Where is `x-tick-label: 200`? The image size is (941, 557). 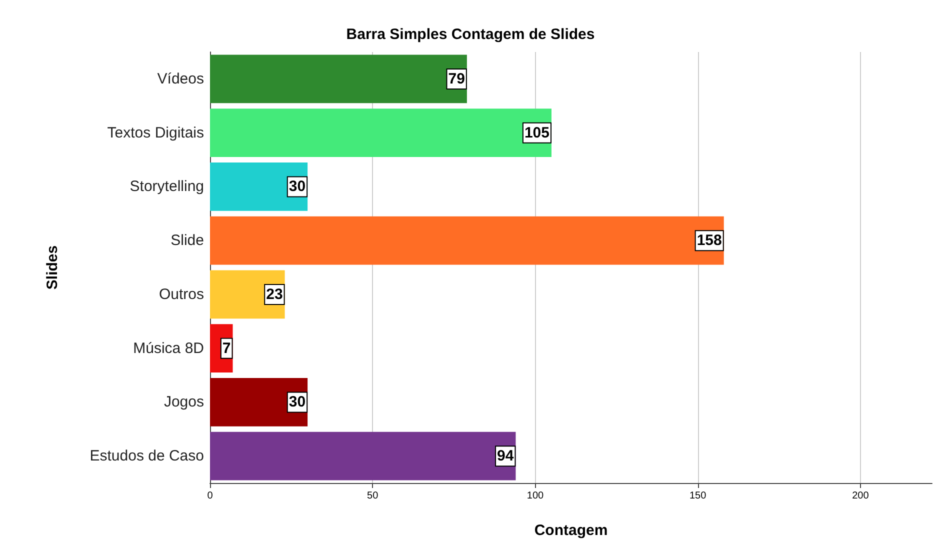 x-tick-label: 200 is located at coordinates (861, 496).